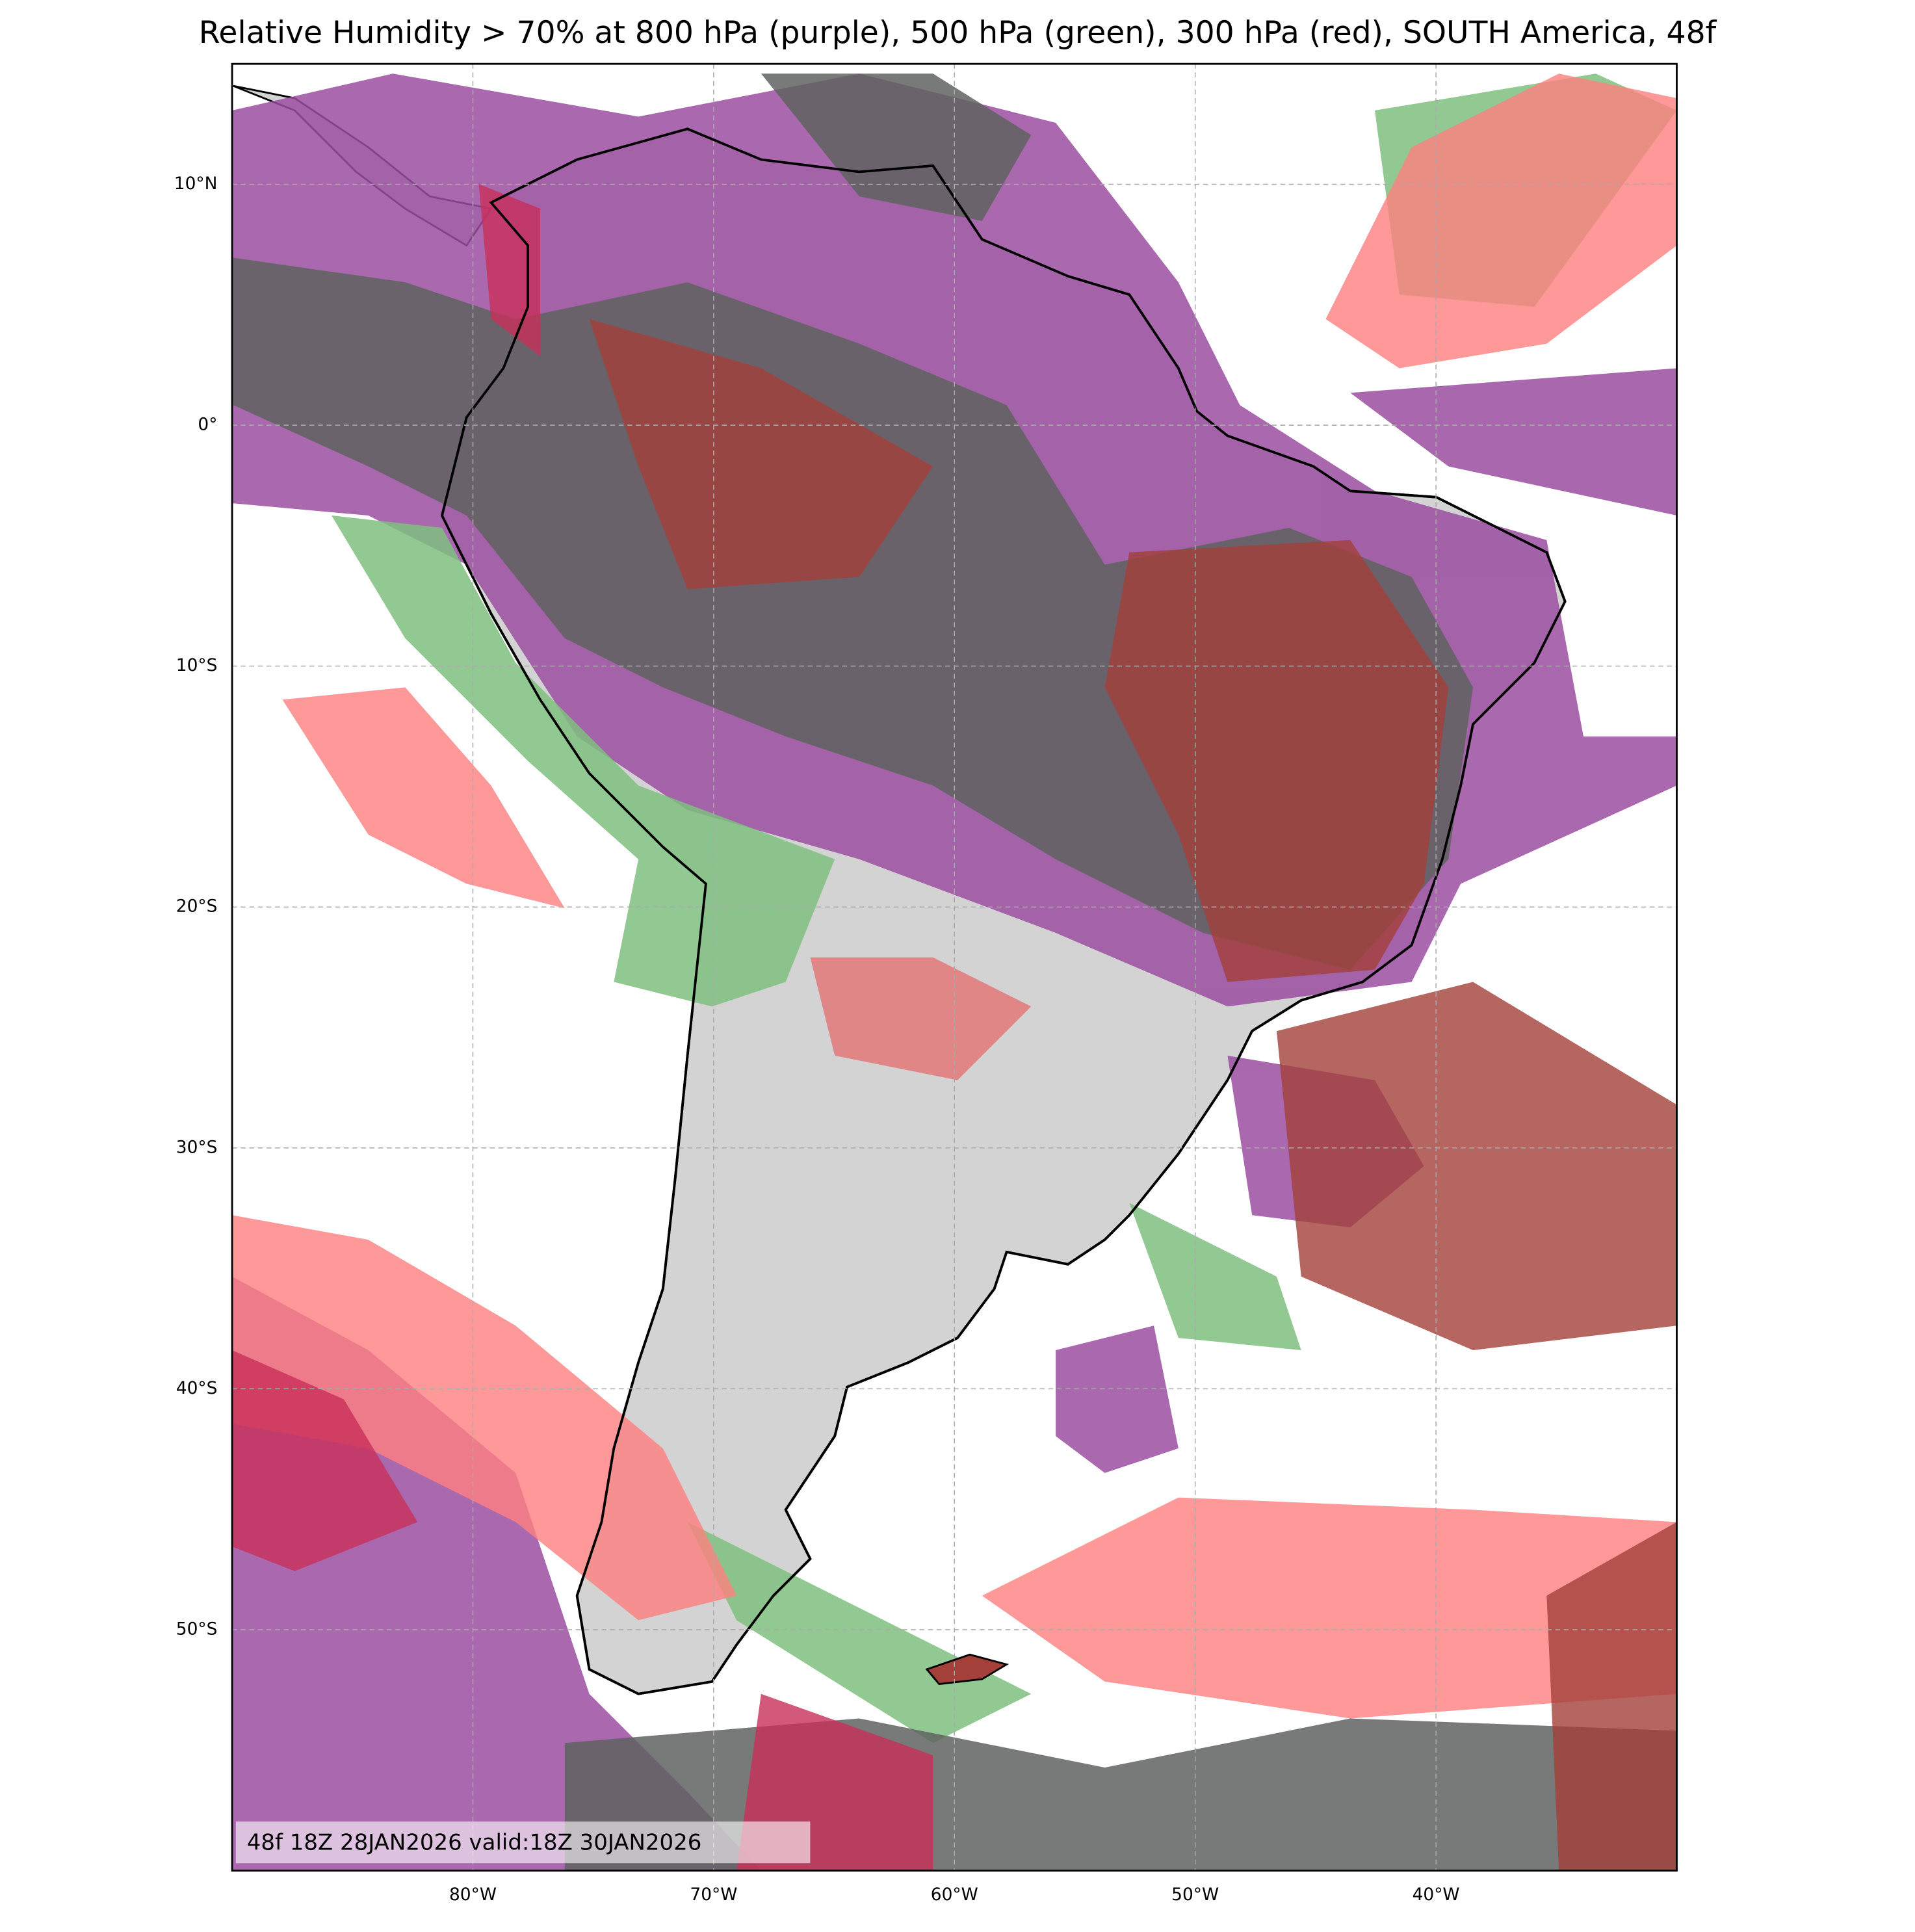 This screenshot has height=1932, width=1915. Describe the element at coordinates (197, 906) in the screenshot. I see `y-tick-label: 20°S` at that location.